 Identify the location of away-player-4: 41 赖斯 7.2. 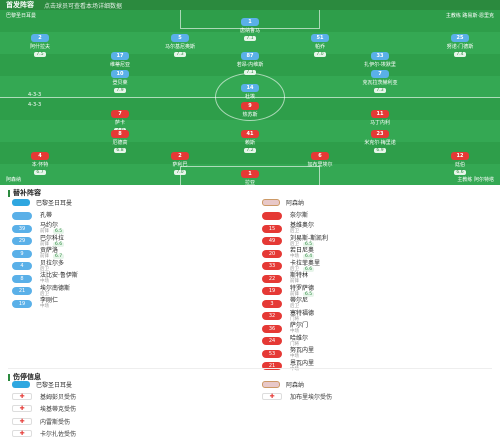
(250, 141).